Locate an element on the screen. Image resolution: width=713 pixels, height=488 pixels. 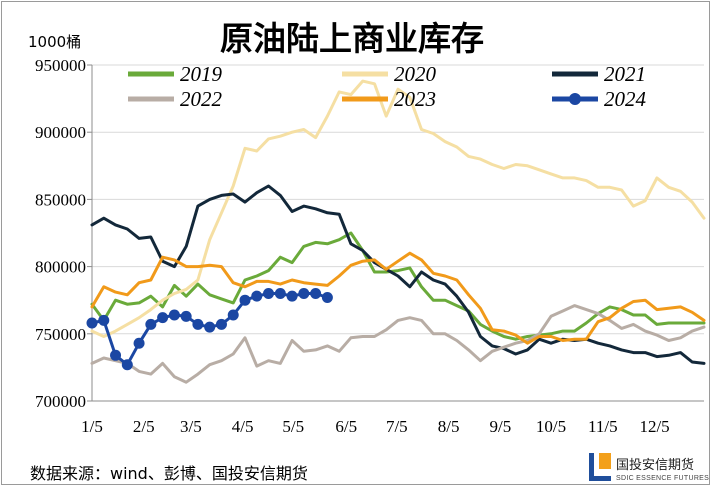
x-tick-label: 1/5 is located at coordinates (92, 426).